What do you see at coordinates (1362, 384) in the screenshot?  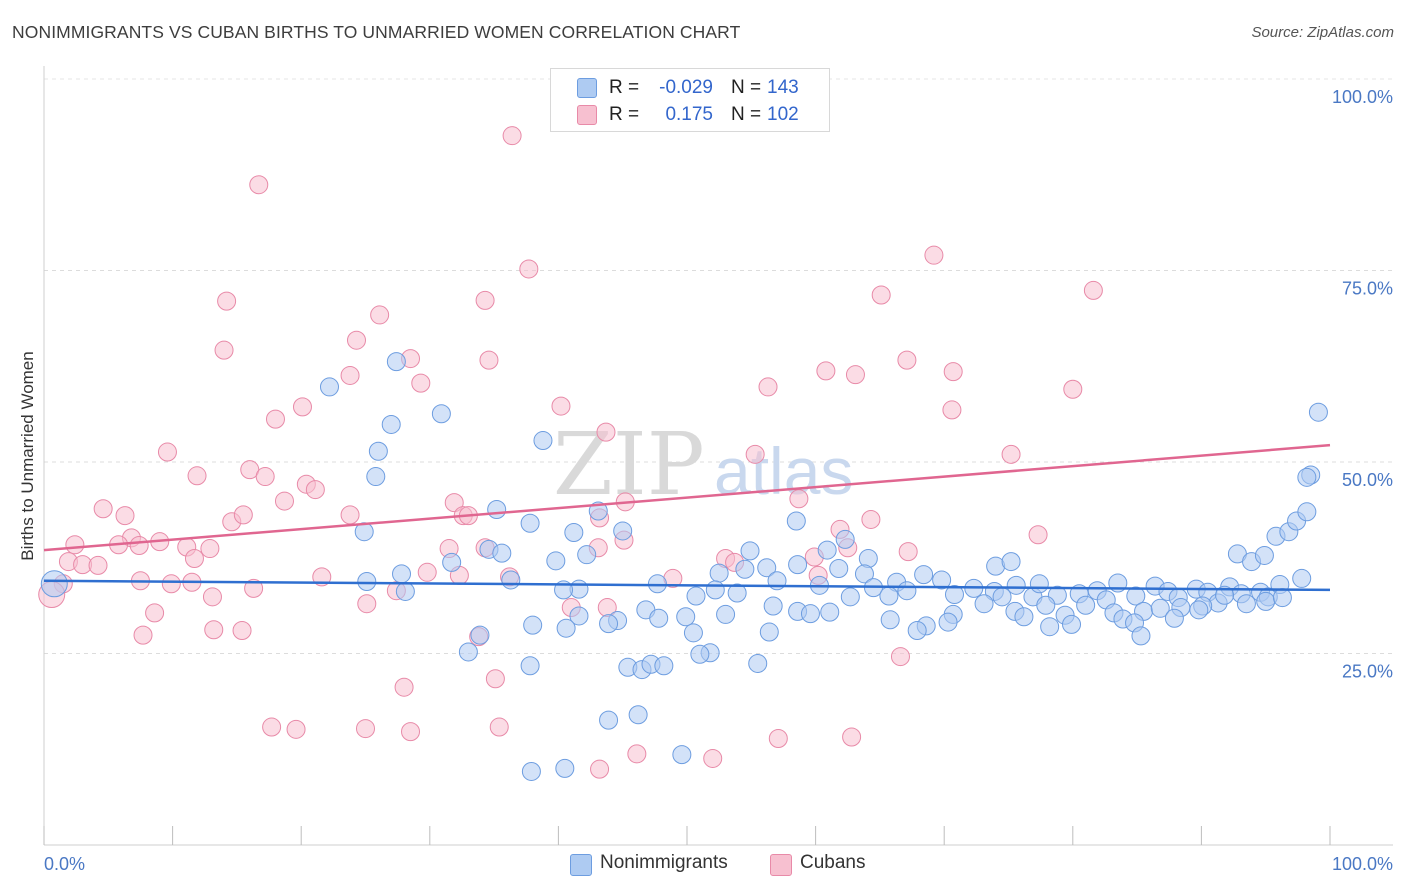 I see `y-tick-labels: 25.0% 50.0% 75.0% 100.0%` at bounding box center [1362, 384].